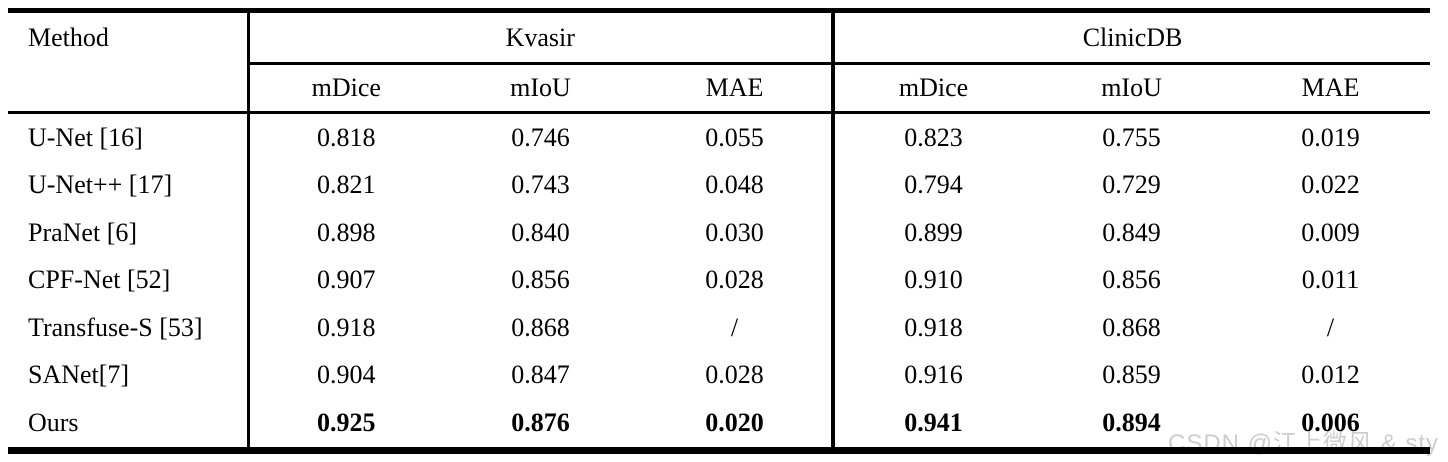 This screenshot has height=462, width=1448. Describe the element at coordinates (737, 328) in the screenshot. I see `cell-kvasir-mae: /` at that location.